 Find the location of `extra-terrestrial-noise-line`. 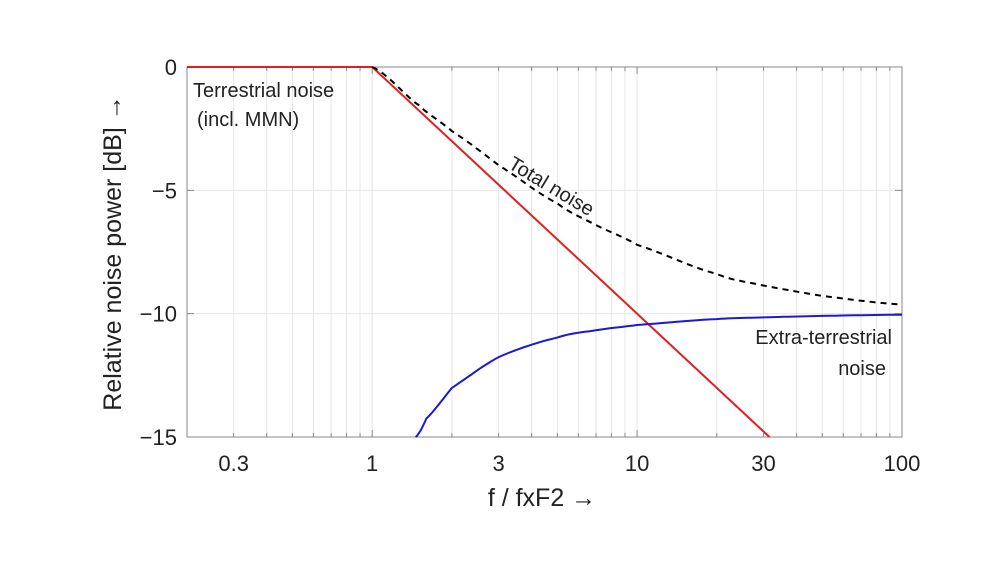

extra-terrestrial-noise-line is located at coordinates (658, 375).